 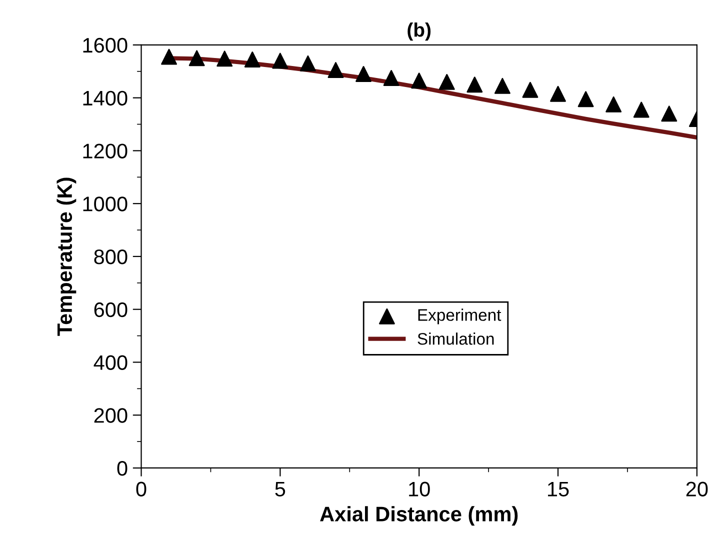 What do you see at coordinates (105, 45) in the screenshot?
I see `y-tick-label: 1600` at bounding box center [105, 45].